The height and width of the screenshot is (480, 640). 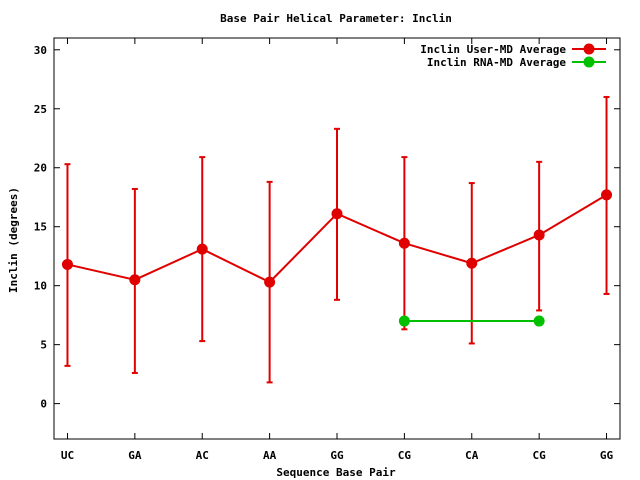 I want to click on x-tick-label: AC, so click(x=202, y=455).